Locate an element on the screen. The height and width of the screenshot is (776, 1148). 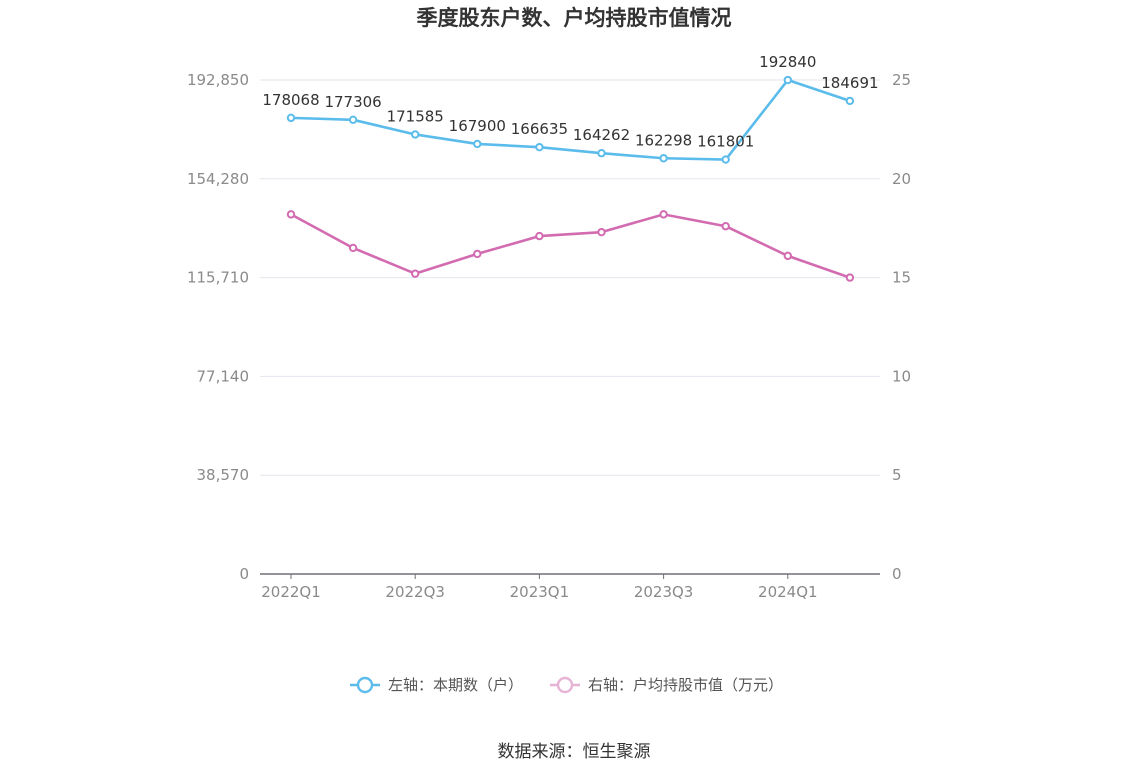
series is located at coordinates (570, 178).